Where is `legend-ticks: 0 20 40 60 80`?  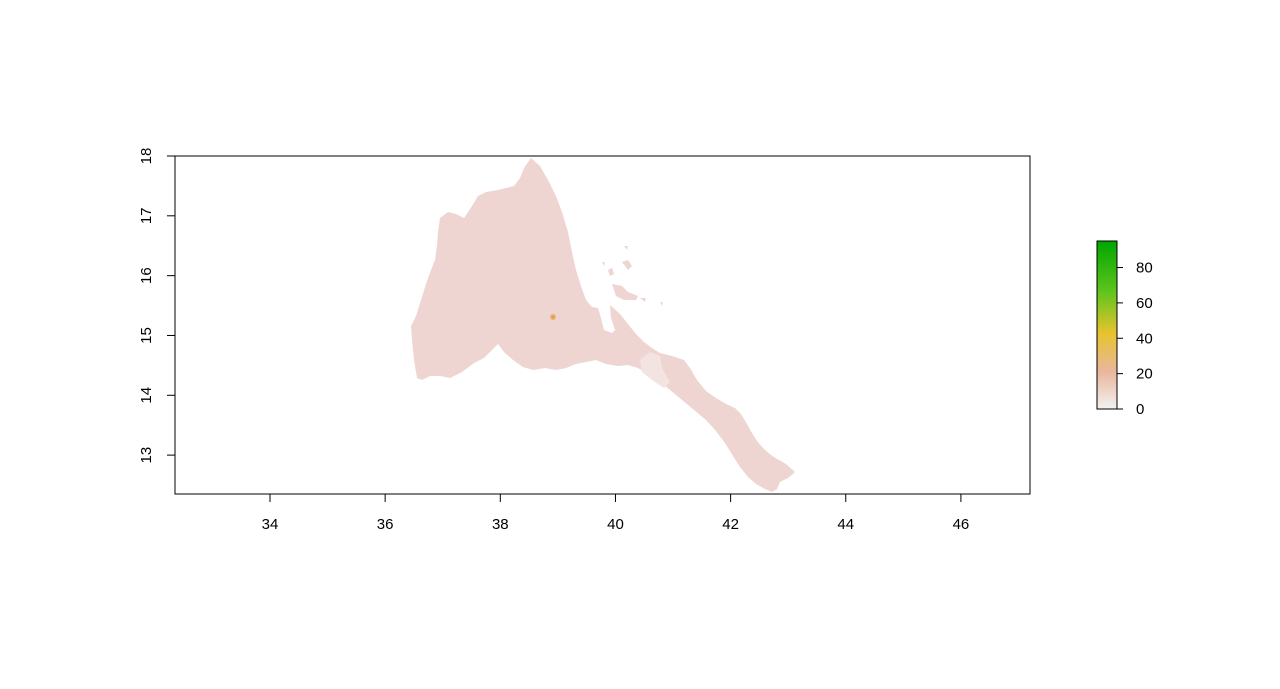 legend-ticks: 0 20 40 60 80 is located at coordinates (1135, 339).